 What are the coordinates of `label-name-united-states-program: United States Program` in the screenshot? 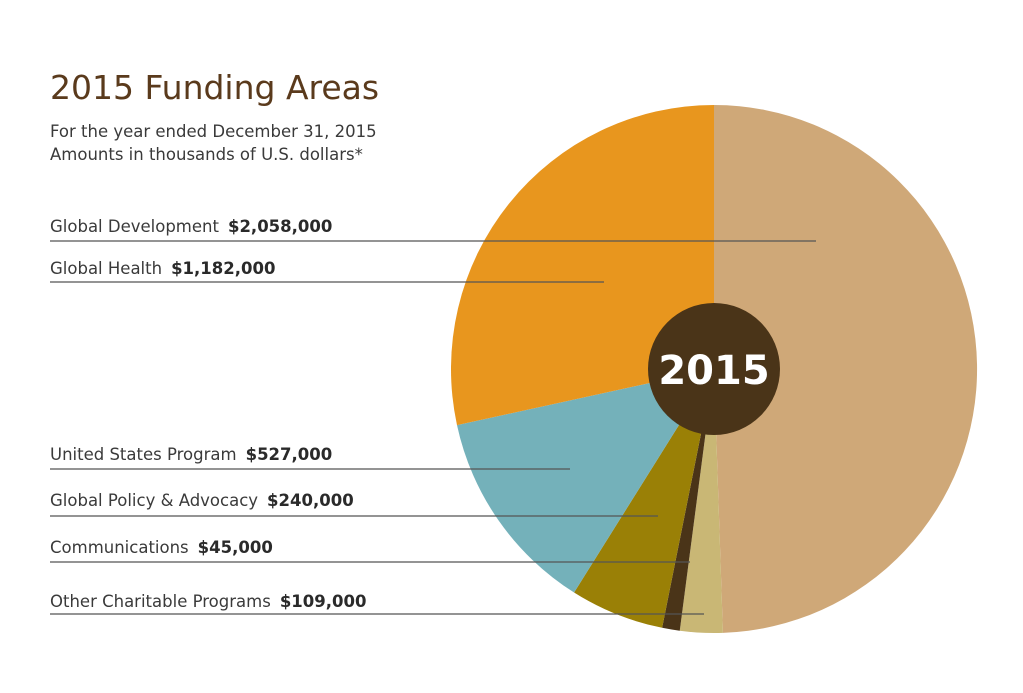 It's located at (143, 454).